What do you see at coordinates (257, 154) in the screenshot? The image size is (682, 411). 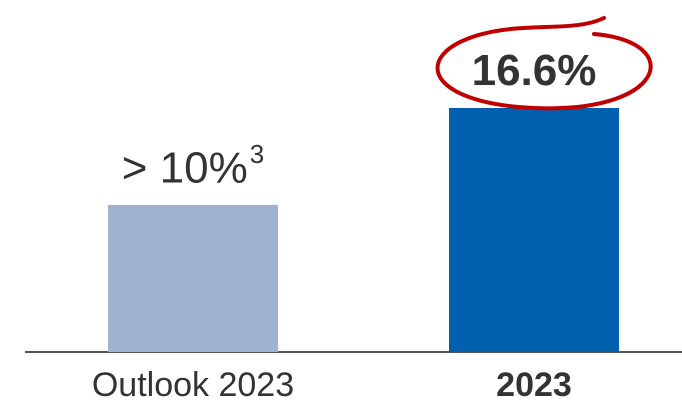 I see `footnote-superscript: 3` at bounding box center [257, 154].